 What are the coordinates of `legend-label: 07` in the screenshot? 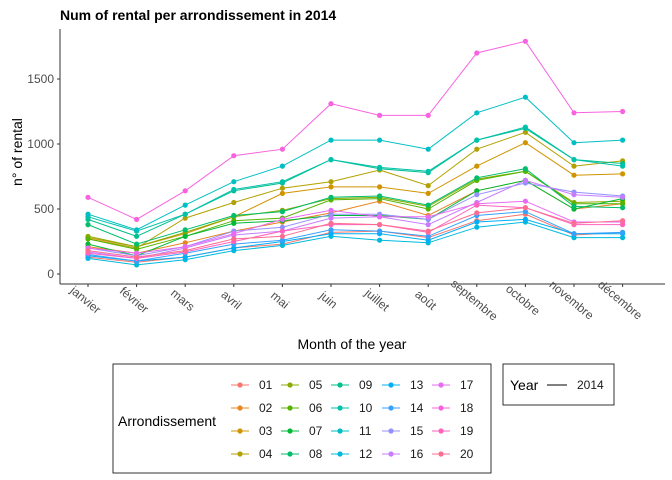 It's located at (316, 431).